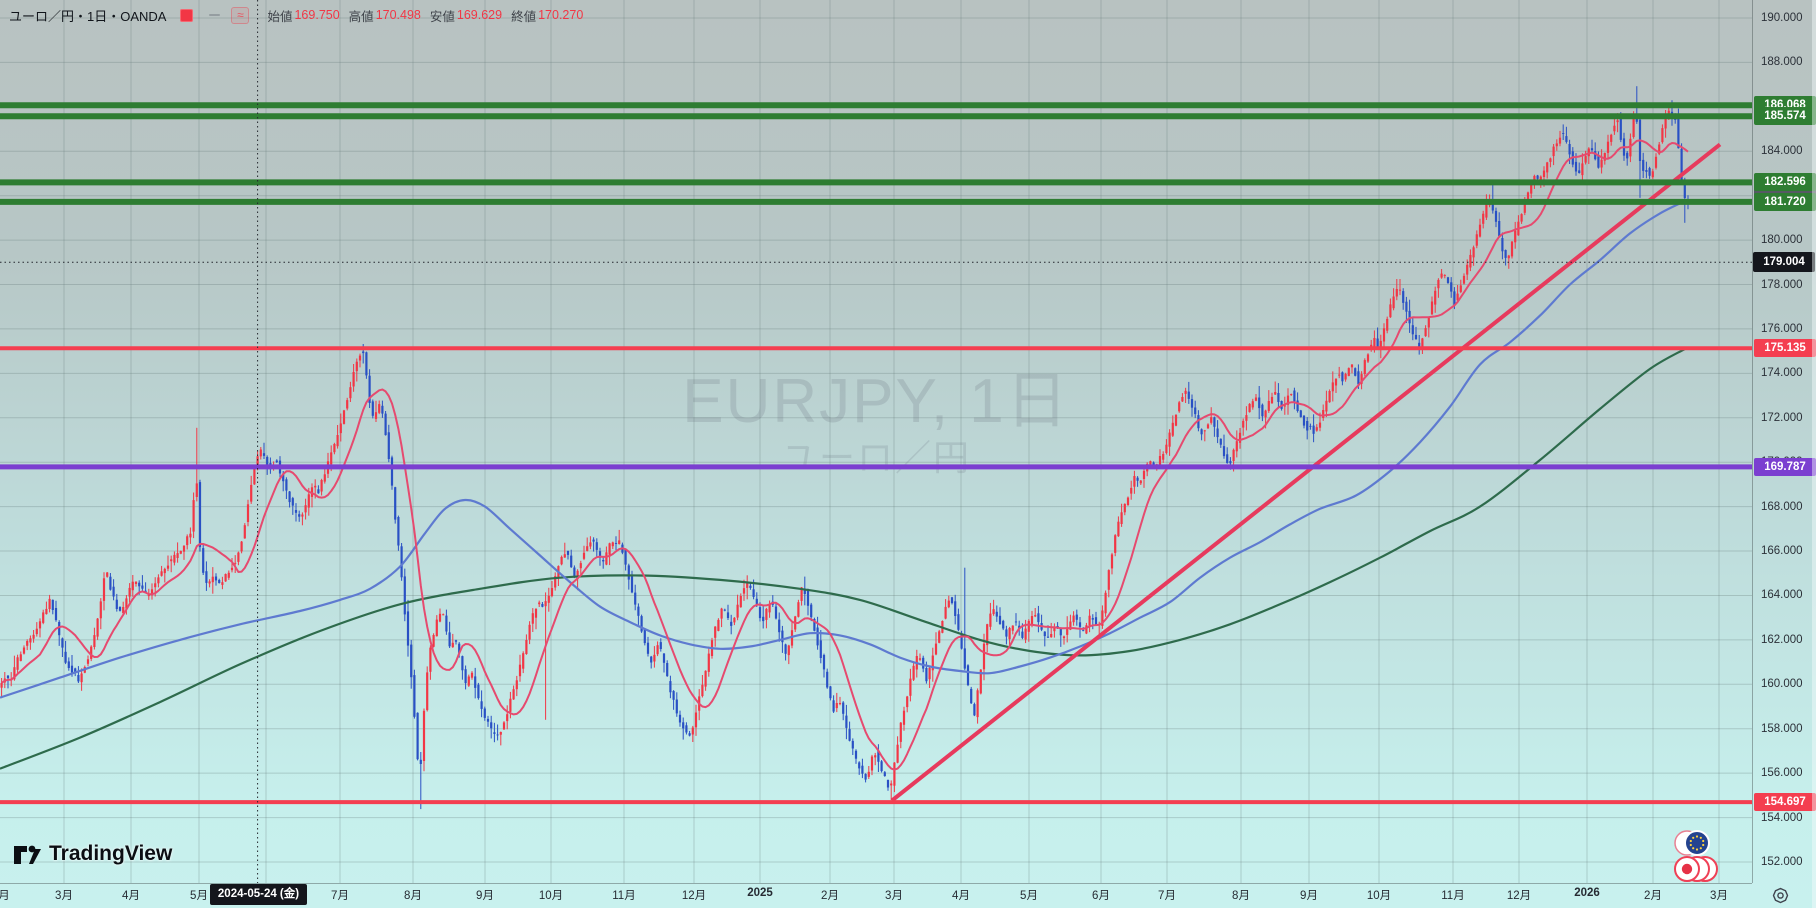  I want to click on symbol-flag-logos, so click(1700, 858).